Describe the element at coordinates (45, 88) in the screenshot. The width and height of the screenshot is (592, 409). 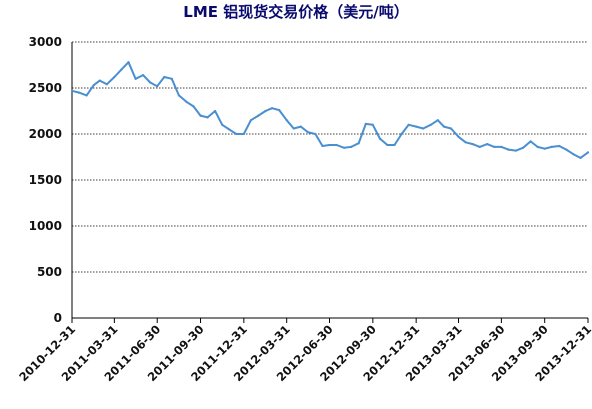
I see `y-tick-label: 2500` at that location.